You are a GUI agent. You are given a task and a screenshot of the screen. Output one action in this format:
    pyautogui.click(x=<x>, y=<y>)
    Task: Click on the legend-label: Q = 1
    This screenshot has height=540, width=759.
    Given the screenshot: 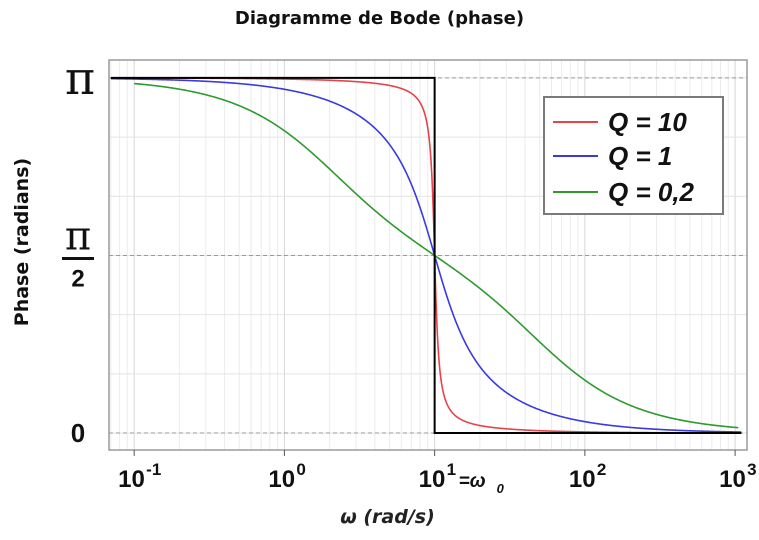 What is the action you would take?
    pyautogui.click(x=640, y=156)
    